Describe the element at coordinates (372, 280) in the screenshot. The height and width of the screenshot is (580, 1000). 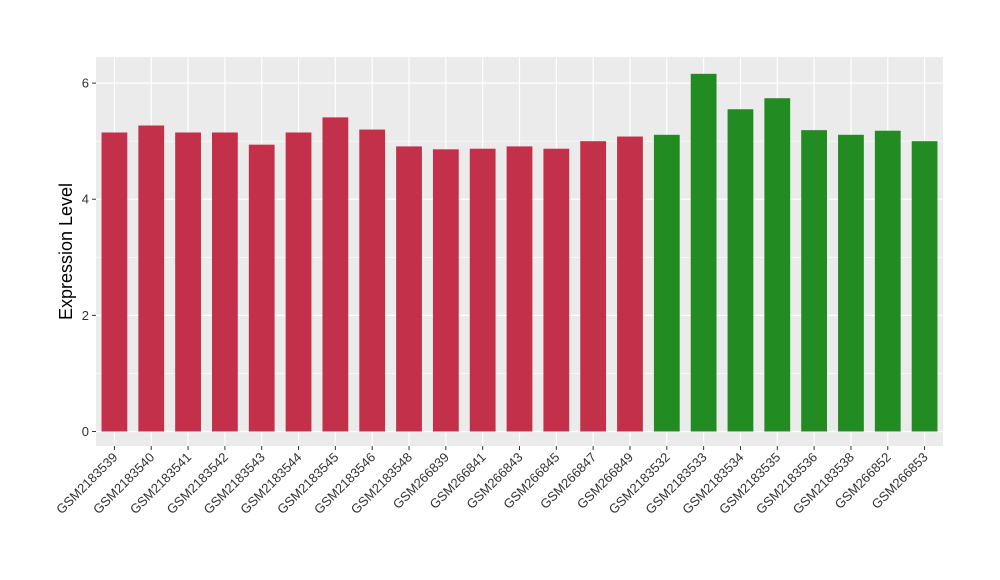
I see `bar-GSM2183546` at that location.